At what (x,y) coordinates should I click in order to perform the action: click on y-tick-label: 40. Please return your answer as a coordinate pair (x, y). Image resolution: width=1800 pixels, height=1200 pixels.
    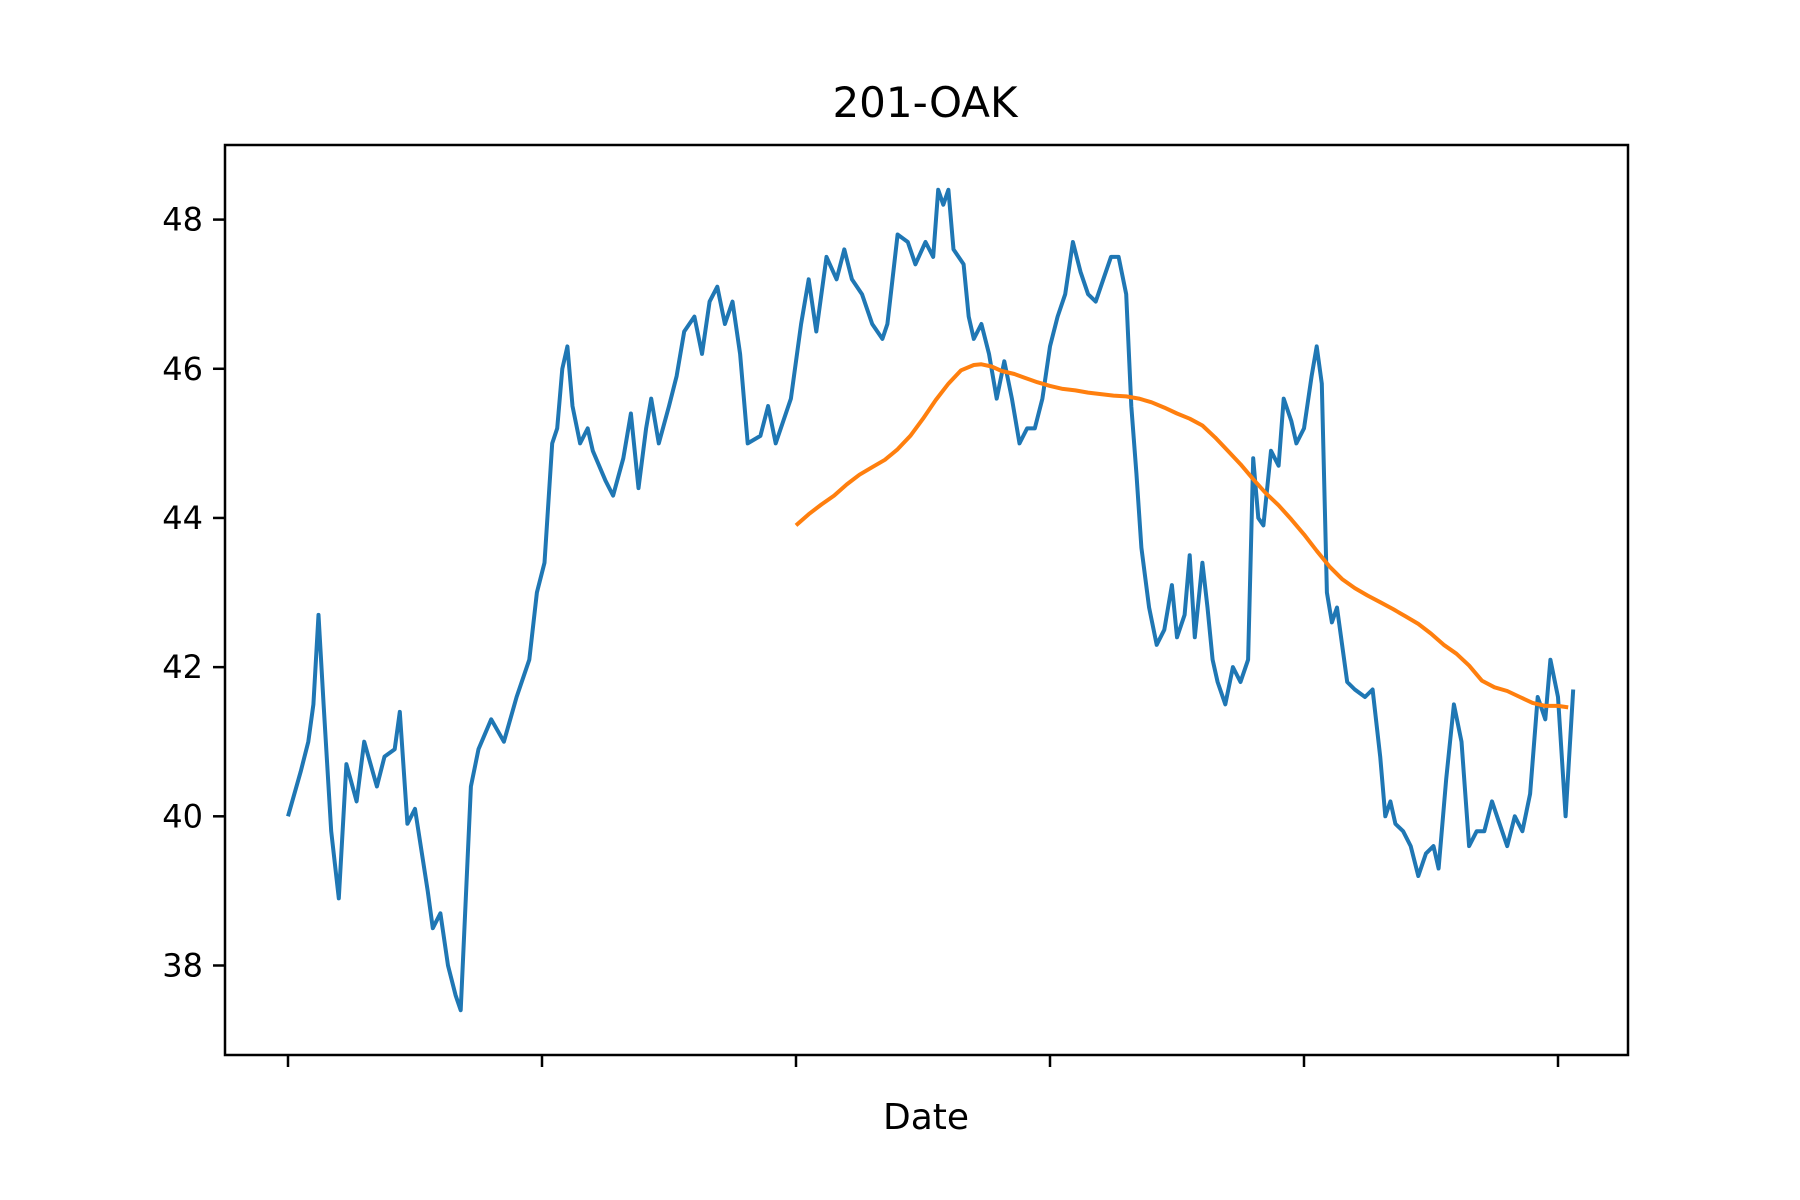
    Looking at the image, I should click on (182, 816).